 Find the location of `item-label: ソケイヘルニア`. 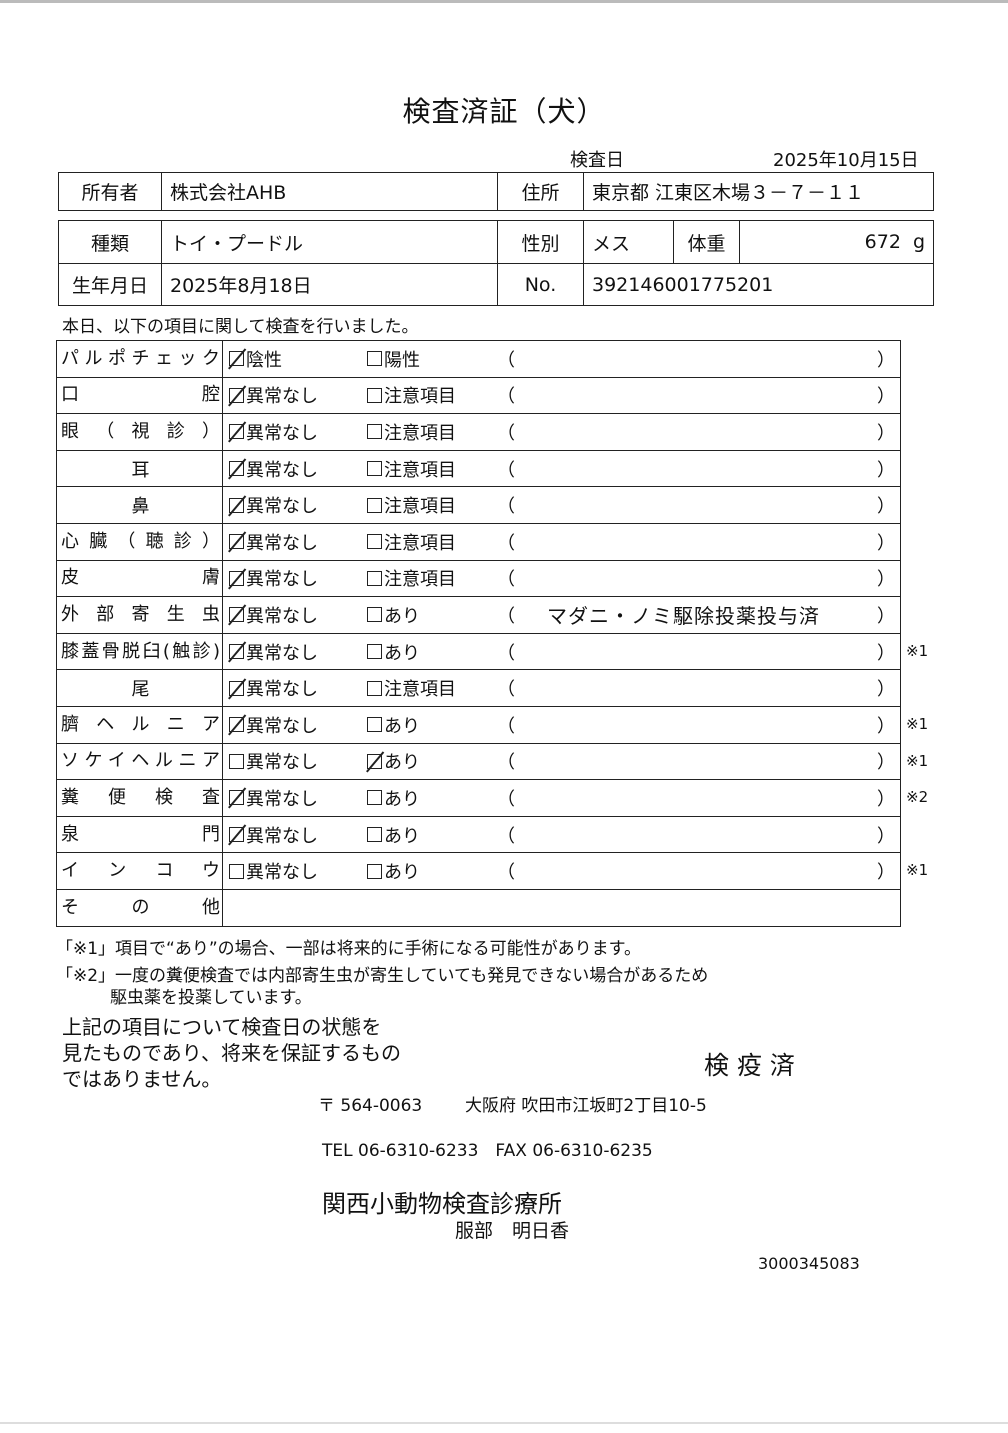

item-label: ソケイヘルニア is located at coordinates (140, 761).